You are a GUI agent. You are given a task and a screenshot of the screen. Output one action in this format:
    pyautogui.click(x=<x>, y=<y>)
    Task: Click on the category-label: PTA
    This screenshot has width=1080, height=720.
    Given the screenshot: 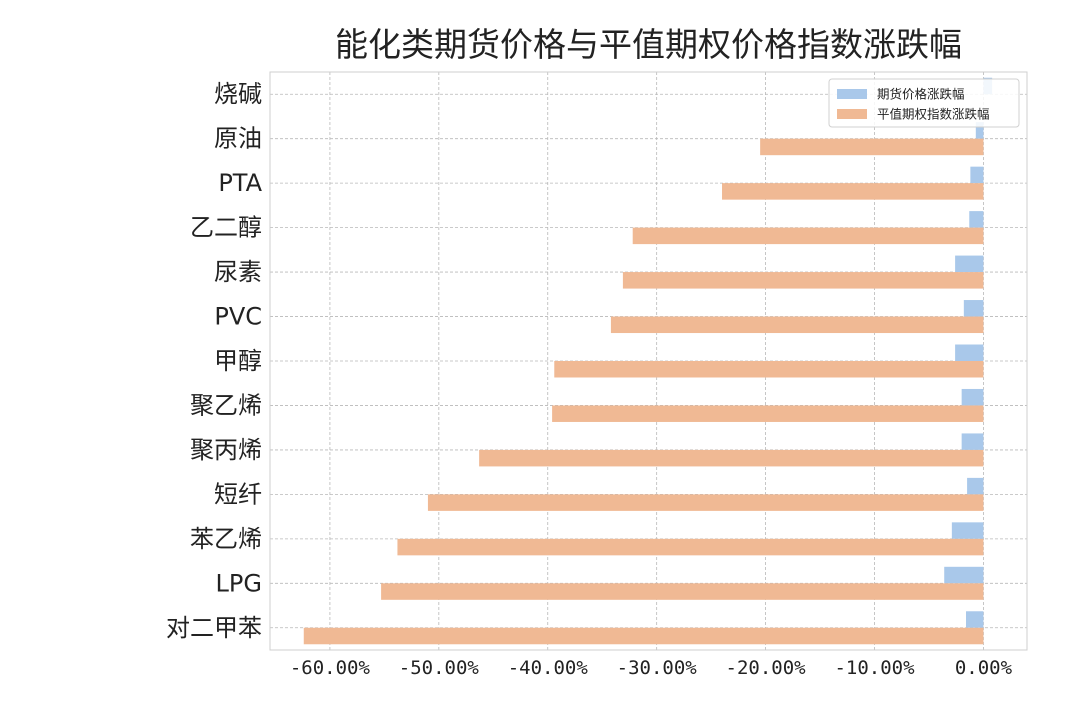 What is the action you would take?
    pyautogui.click(x=240, y=183)
    